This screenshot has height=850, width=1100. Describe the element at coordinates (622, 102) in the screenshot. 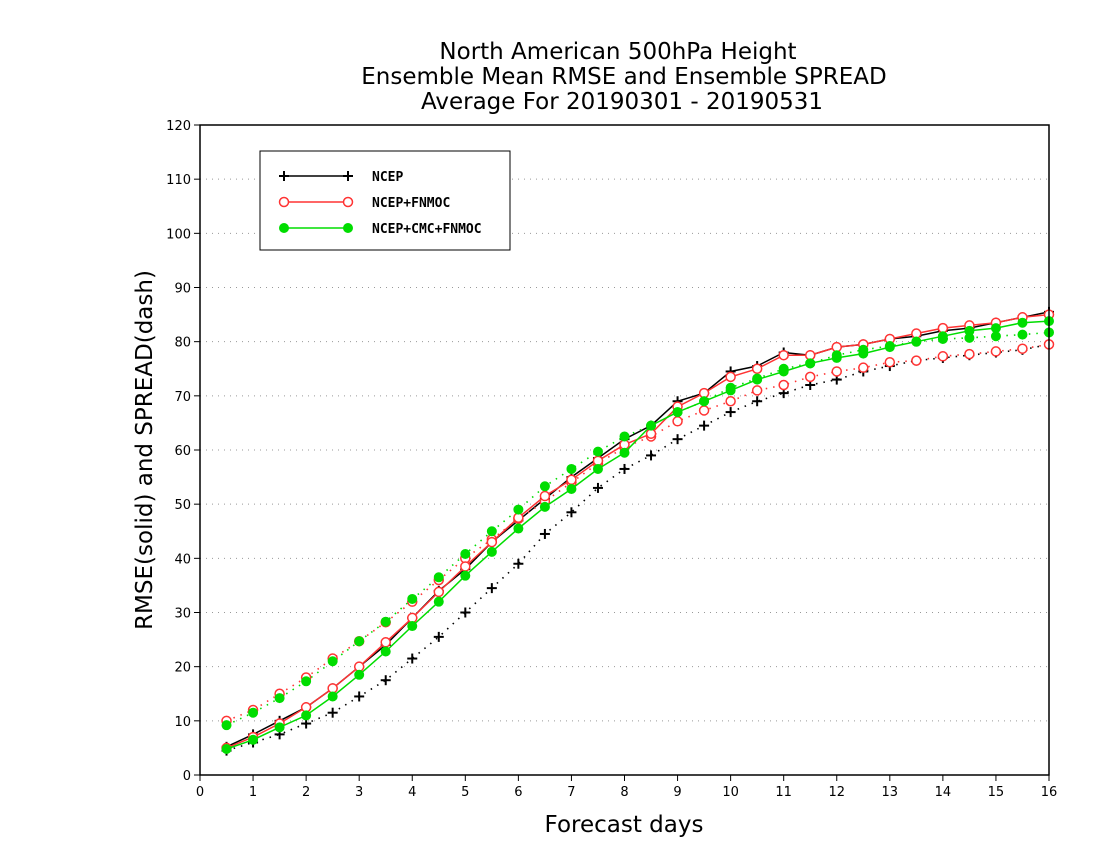

I see `title-line-3: Average For 20190301 - 20190531` at that location.